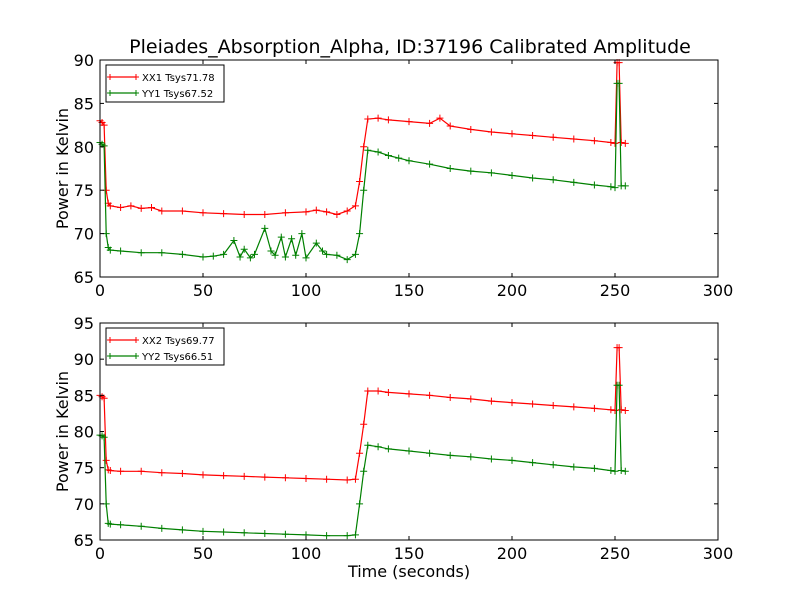 This screenshot has width=800, height=600. What do you see at coordinates (84, 432) in the screenshot?
I see `y-tick-label: 80` at bounding box center [84, 432].